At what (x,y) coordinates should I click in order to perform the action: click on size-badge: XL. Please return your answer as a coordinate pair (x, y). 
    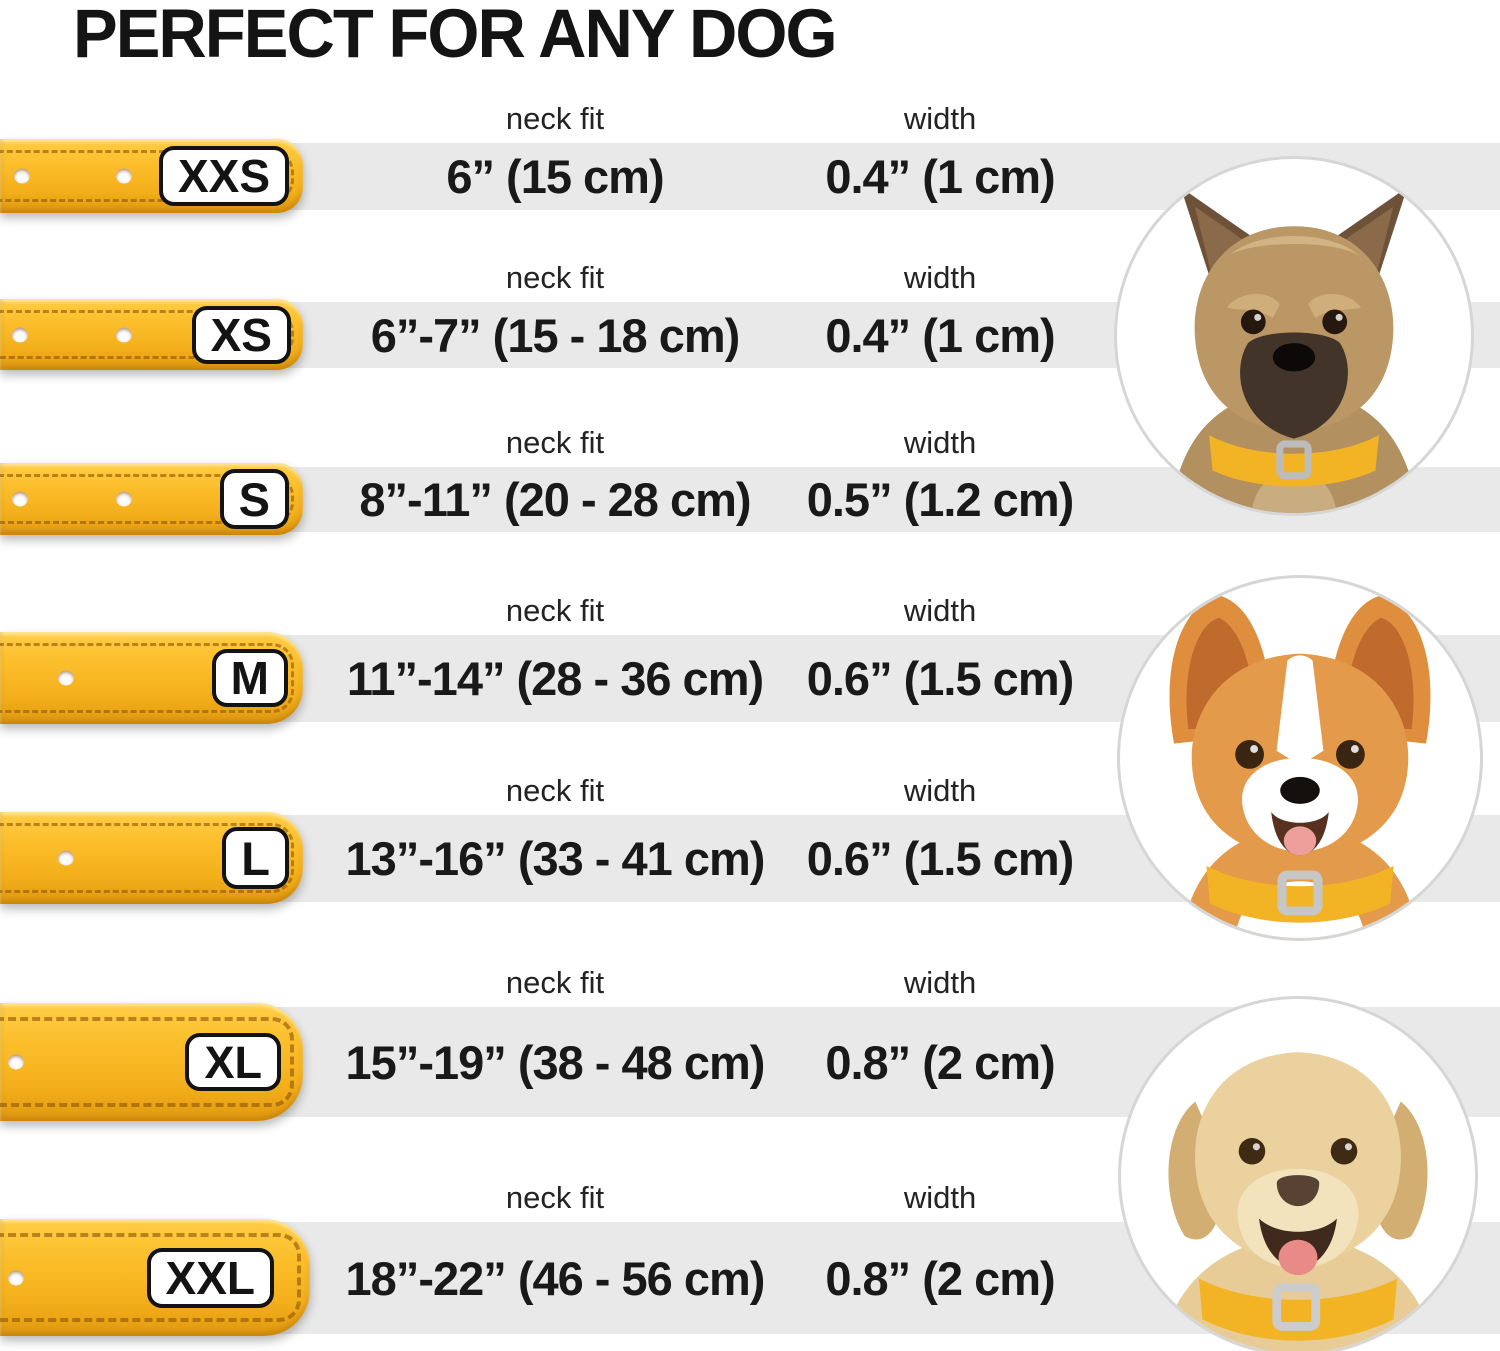
    Looking at the image, I should click on (233, 1062).